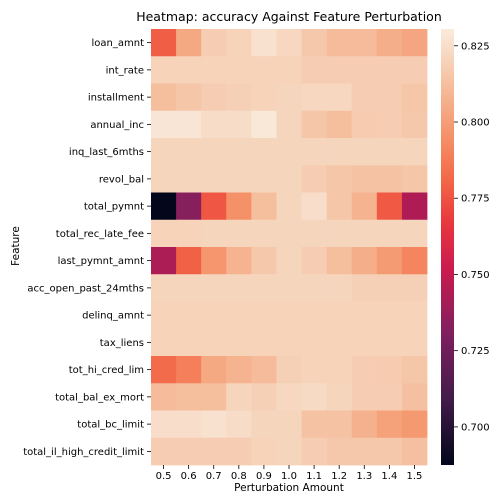 The width and height of the screenshot is (504, 504). Describe the element at coordinates (475, 199) in the screenshot. I see `colorbar-tick-label: 0.775` at that location.